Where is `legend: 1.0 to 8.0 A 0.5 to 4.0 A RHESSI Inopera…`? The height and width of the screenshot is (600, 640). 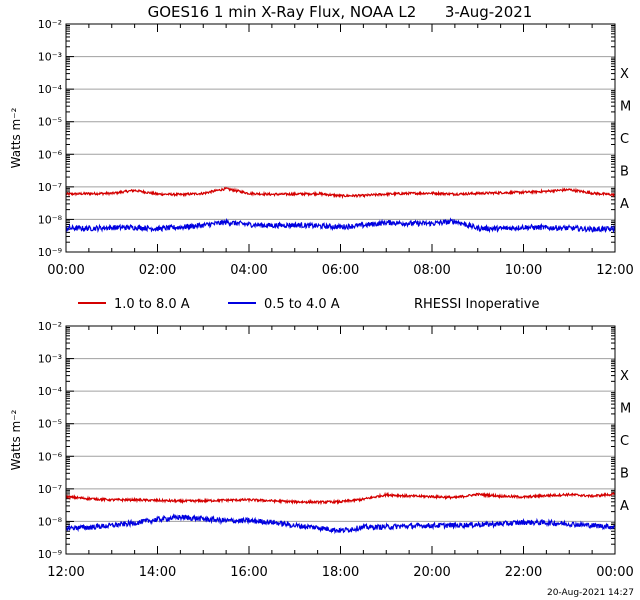
legend: 1.0 to 8.0 A 0.5 to 4.0 A RHESSI Inopera… is located at coordinates (308, 304).